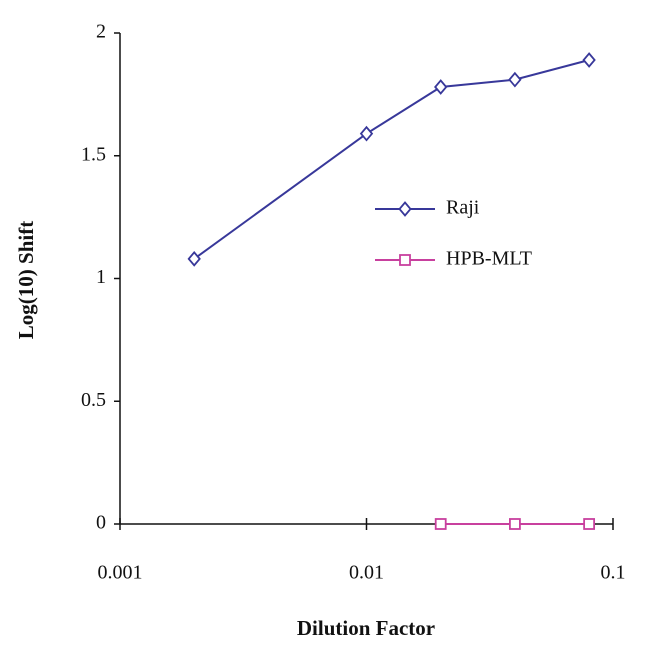 The height and width of the screenshot is (665, 650). What do you see at coordinates (101, 32) in the screenshot?
I see `y-tick-label: 2` at bounding box center [101, 32].